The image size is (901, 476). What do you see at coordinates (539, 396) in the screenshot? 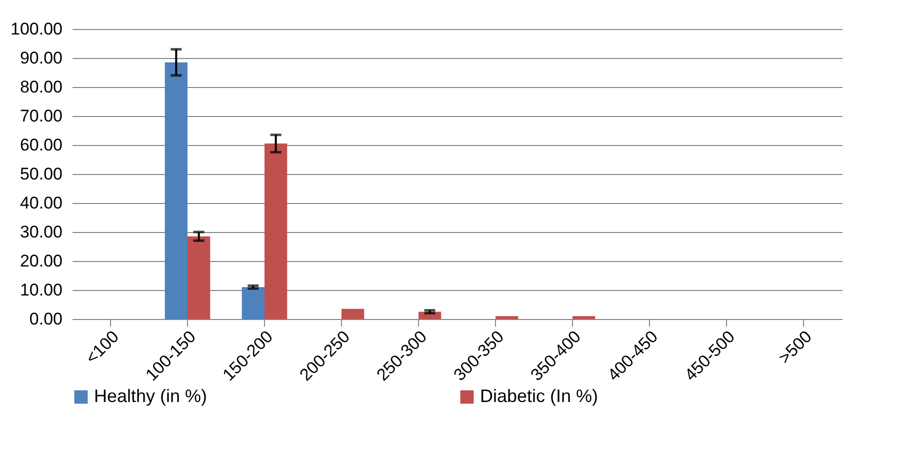
I see `legend-label: Diabetic (In %)` at bounding box center [539, 396].